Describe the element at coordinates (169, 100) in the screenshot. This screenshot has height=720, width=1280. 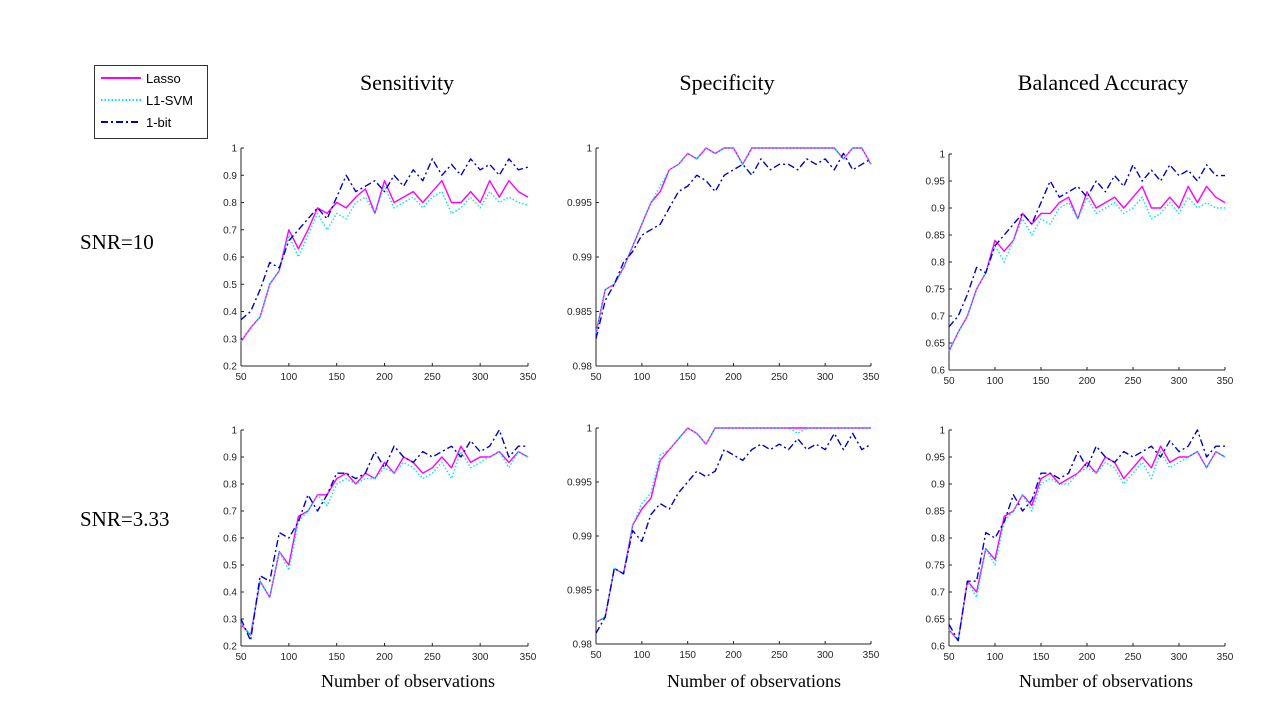
I see `legend-label: L1-SVM` at that location.